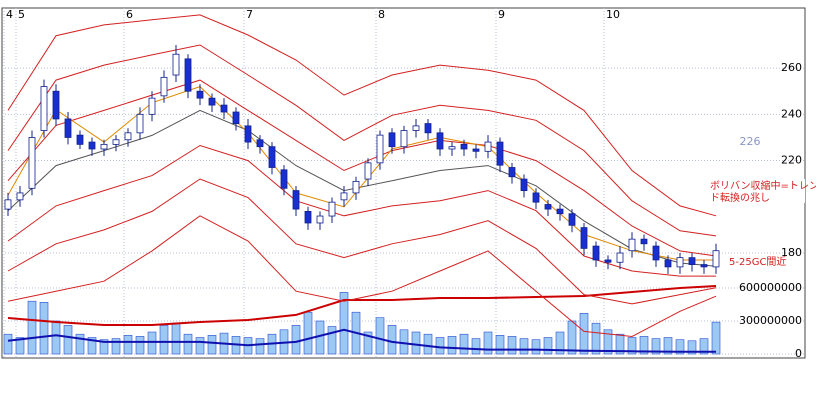 This screenshot has height=400, width=816. What do you see at coordinates (740, 198) in the screenshot?
I see `annotation: ド転換の兆し` at bounding box center [740, 198].